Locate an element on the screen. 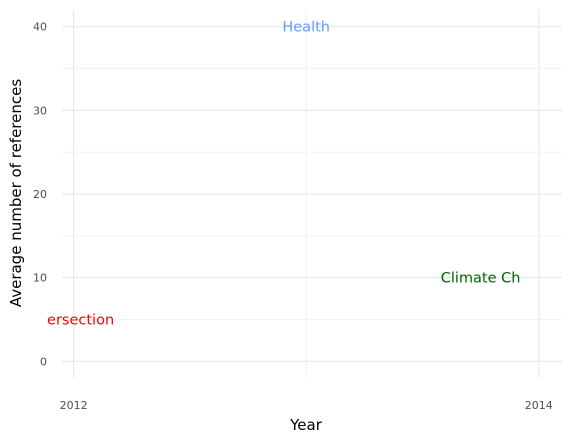  y-tick-label: 30 is located at coordinates (40, 110).